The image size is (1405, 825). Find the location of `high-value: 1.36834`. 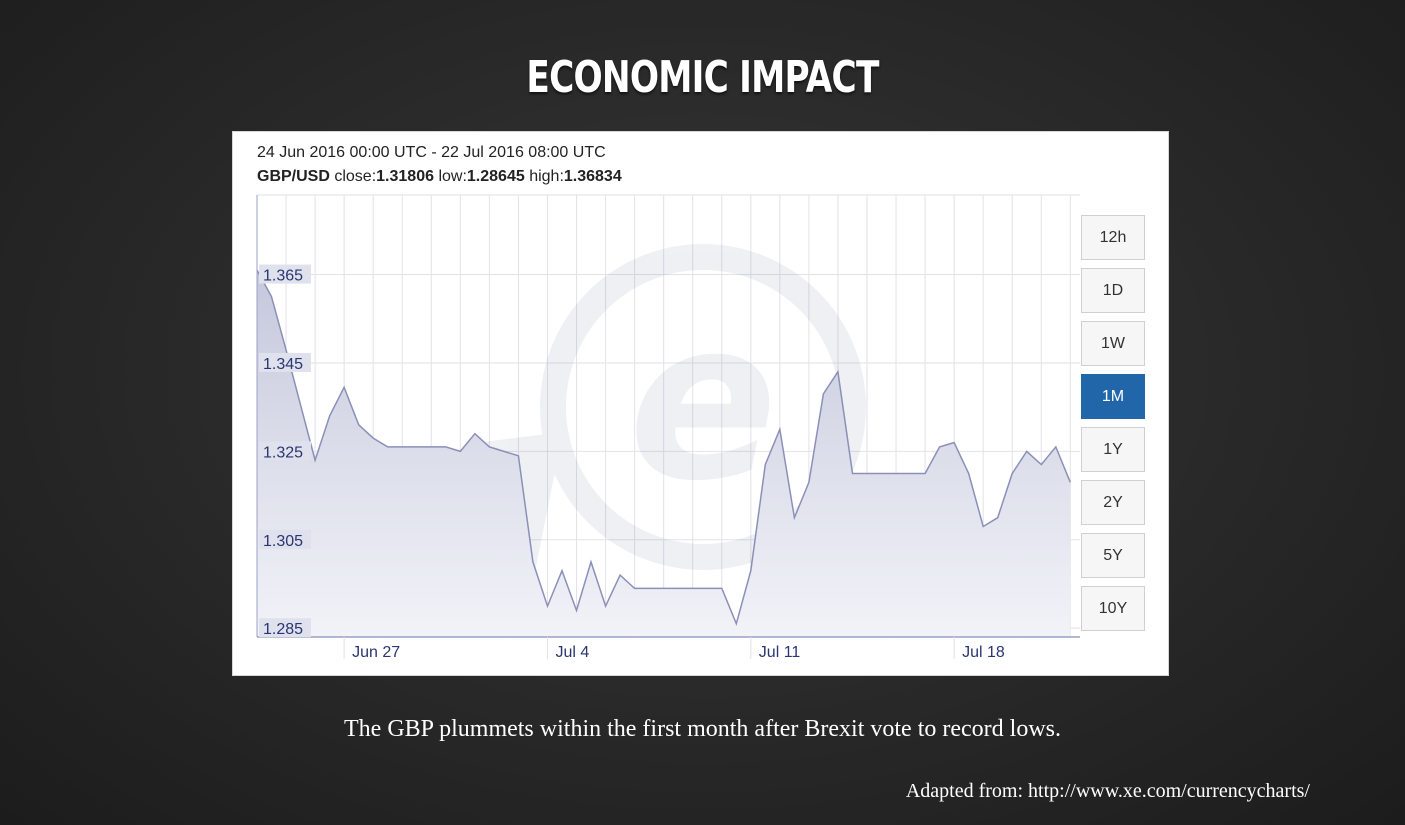

high-value: 1.36834 is located at coordinates (592, 176).